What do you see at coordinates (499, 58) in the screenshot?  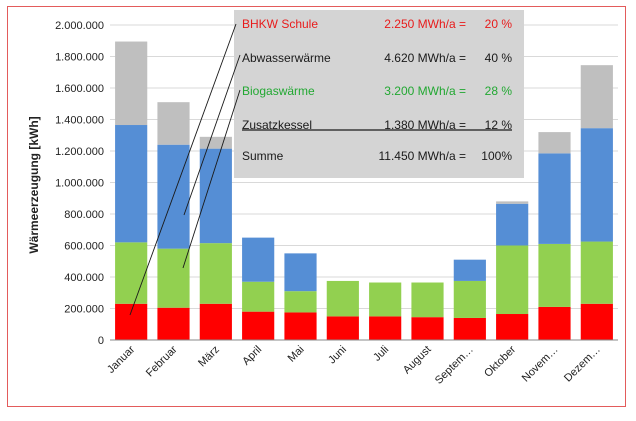 I see `legend-percent: 40 %` at bounding box center [499, 58].